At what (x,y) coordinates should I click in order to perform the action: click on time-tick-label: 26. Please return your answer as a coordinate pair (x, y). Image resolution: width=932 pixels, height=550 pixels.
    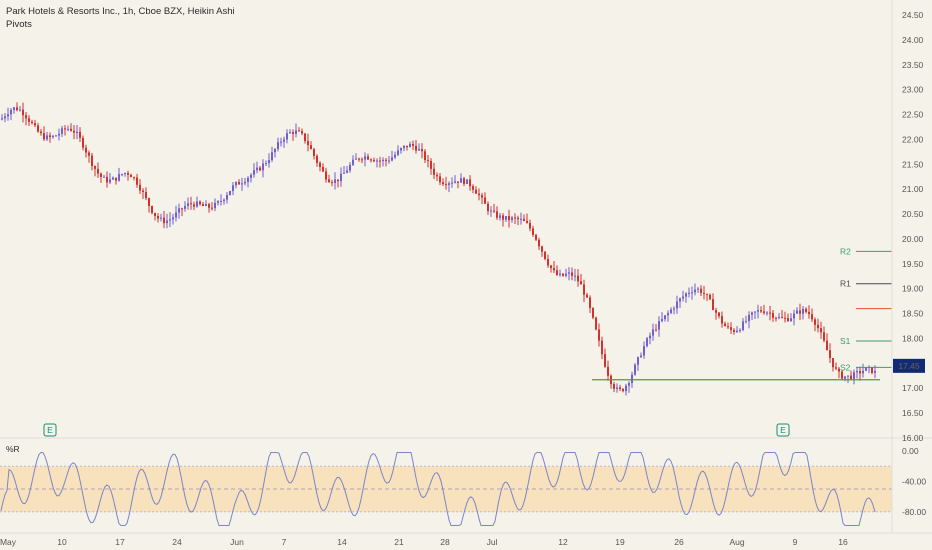
    Looking at the image, I should click on (679, 542).